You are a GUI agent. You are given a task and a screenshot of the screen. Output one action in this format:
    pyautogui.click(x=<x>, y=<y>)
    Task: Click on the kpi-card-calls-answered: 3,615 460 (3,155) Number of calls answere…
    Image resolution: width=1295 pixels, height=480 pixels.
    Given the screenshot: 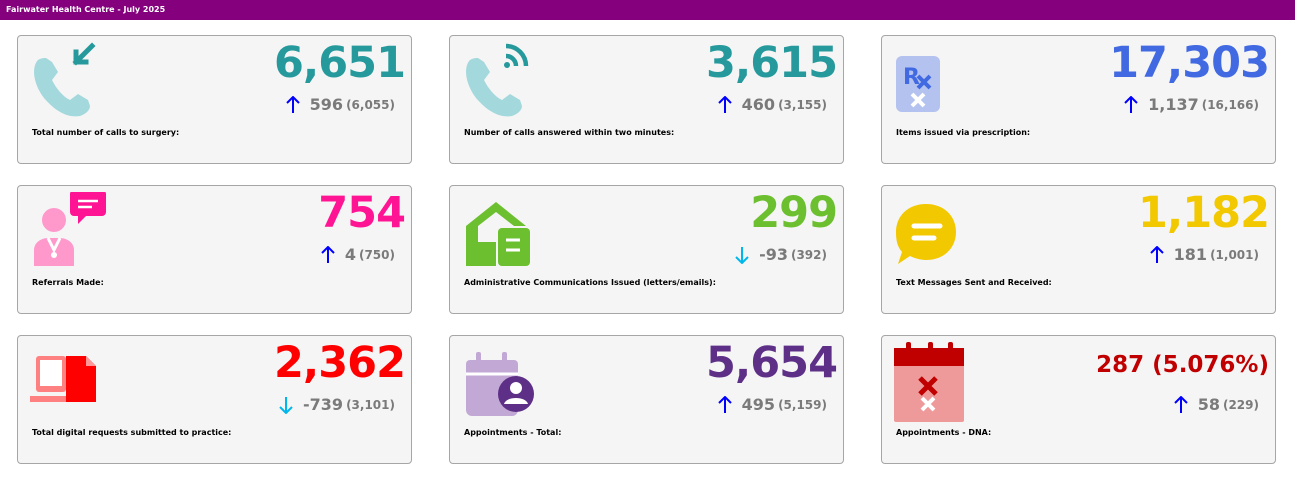 What is the action you would take?
    pyautogui.click(x=646, y=99)
    